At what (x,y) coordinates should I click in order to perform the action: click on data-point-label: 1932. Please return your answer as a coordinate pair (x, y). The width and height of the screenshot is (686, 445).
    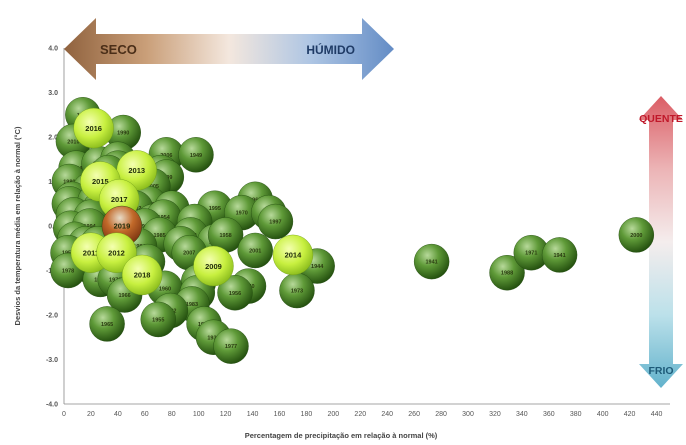
    Looking at the image, I should click on (213, 338).